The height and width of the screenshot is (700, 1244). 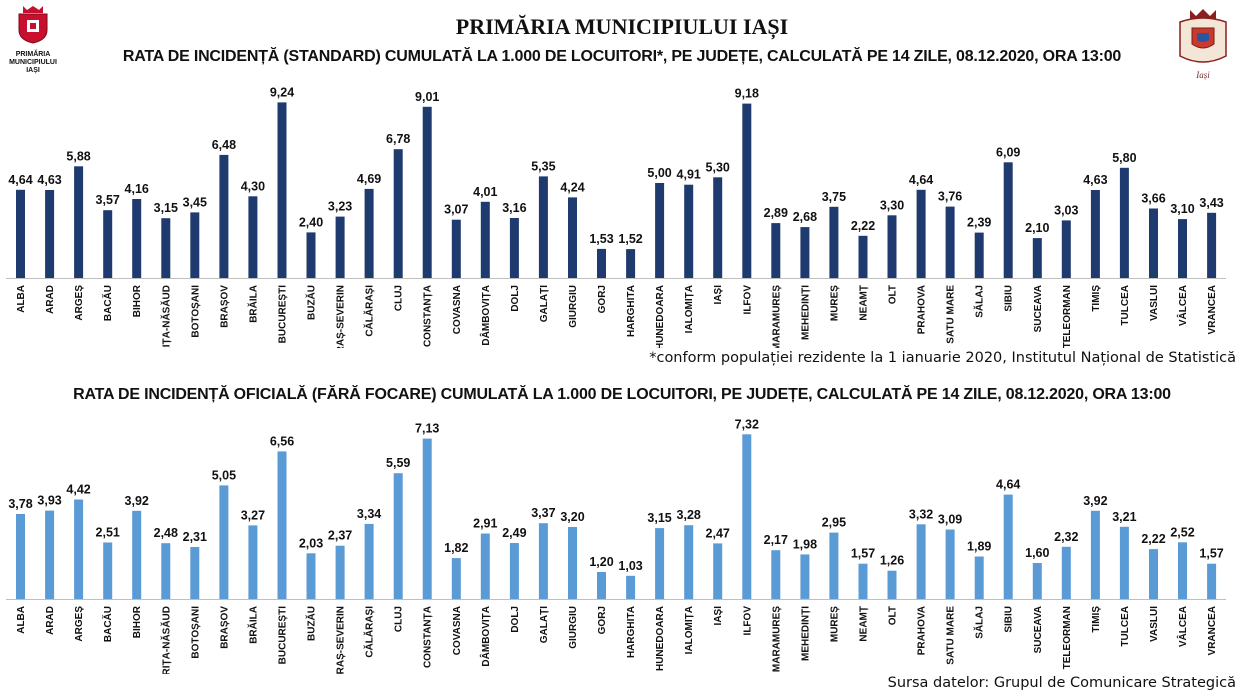 What do you see at coordinates (49, 501) in the screenshot?
I see `value-label: 3,93` at bounding box center [49, 501].